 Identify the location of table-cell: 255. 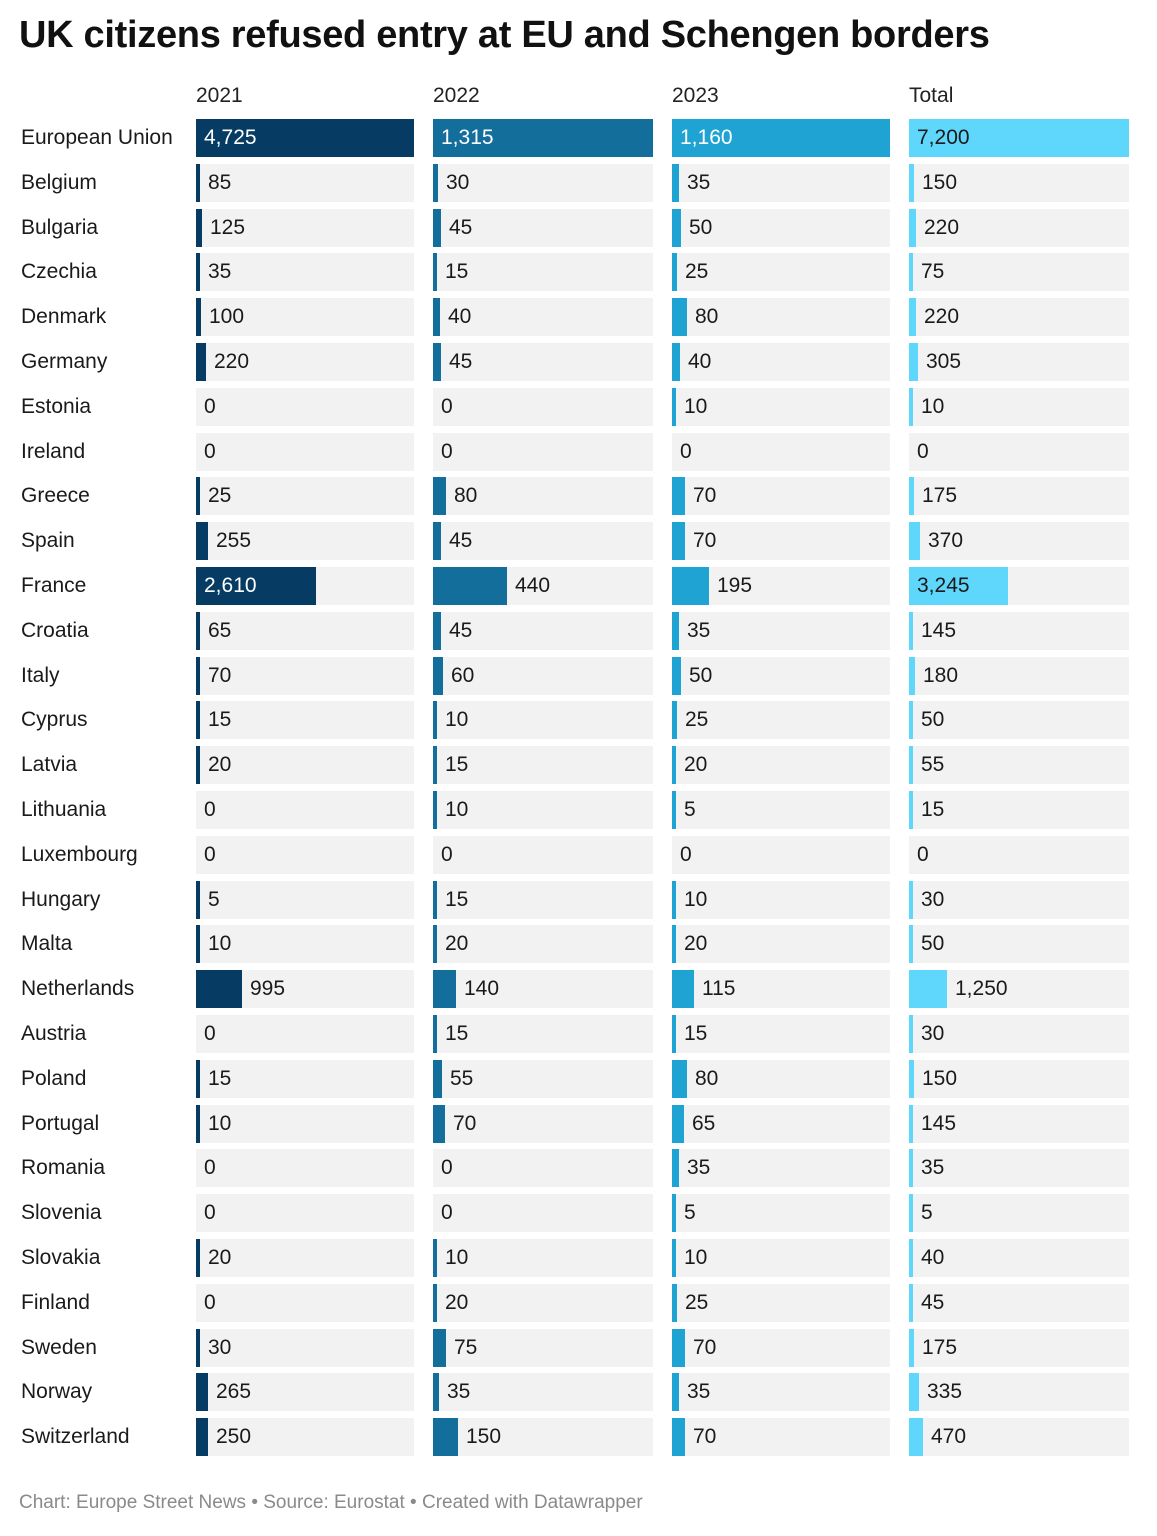
(305, 541).